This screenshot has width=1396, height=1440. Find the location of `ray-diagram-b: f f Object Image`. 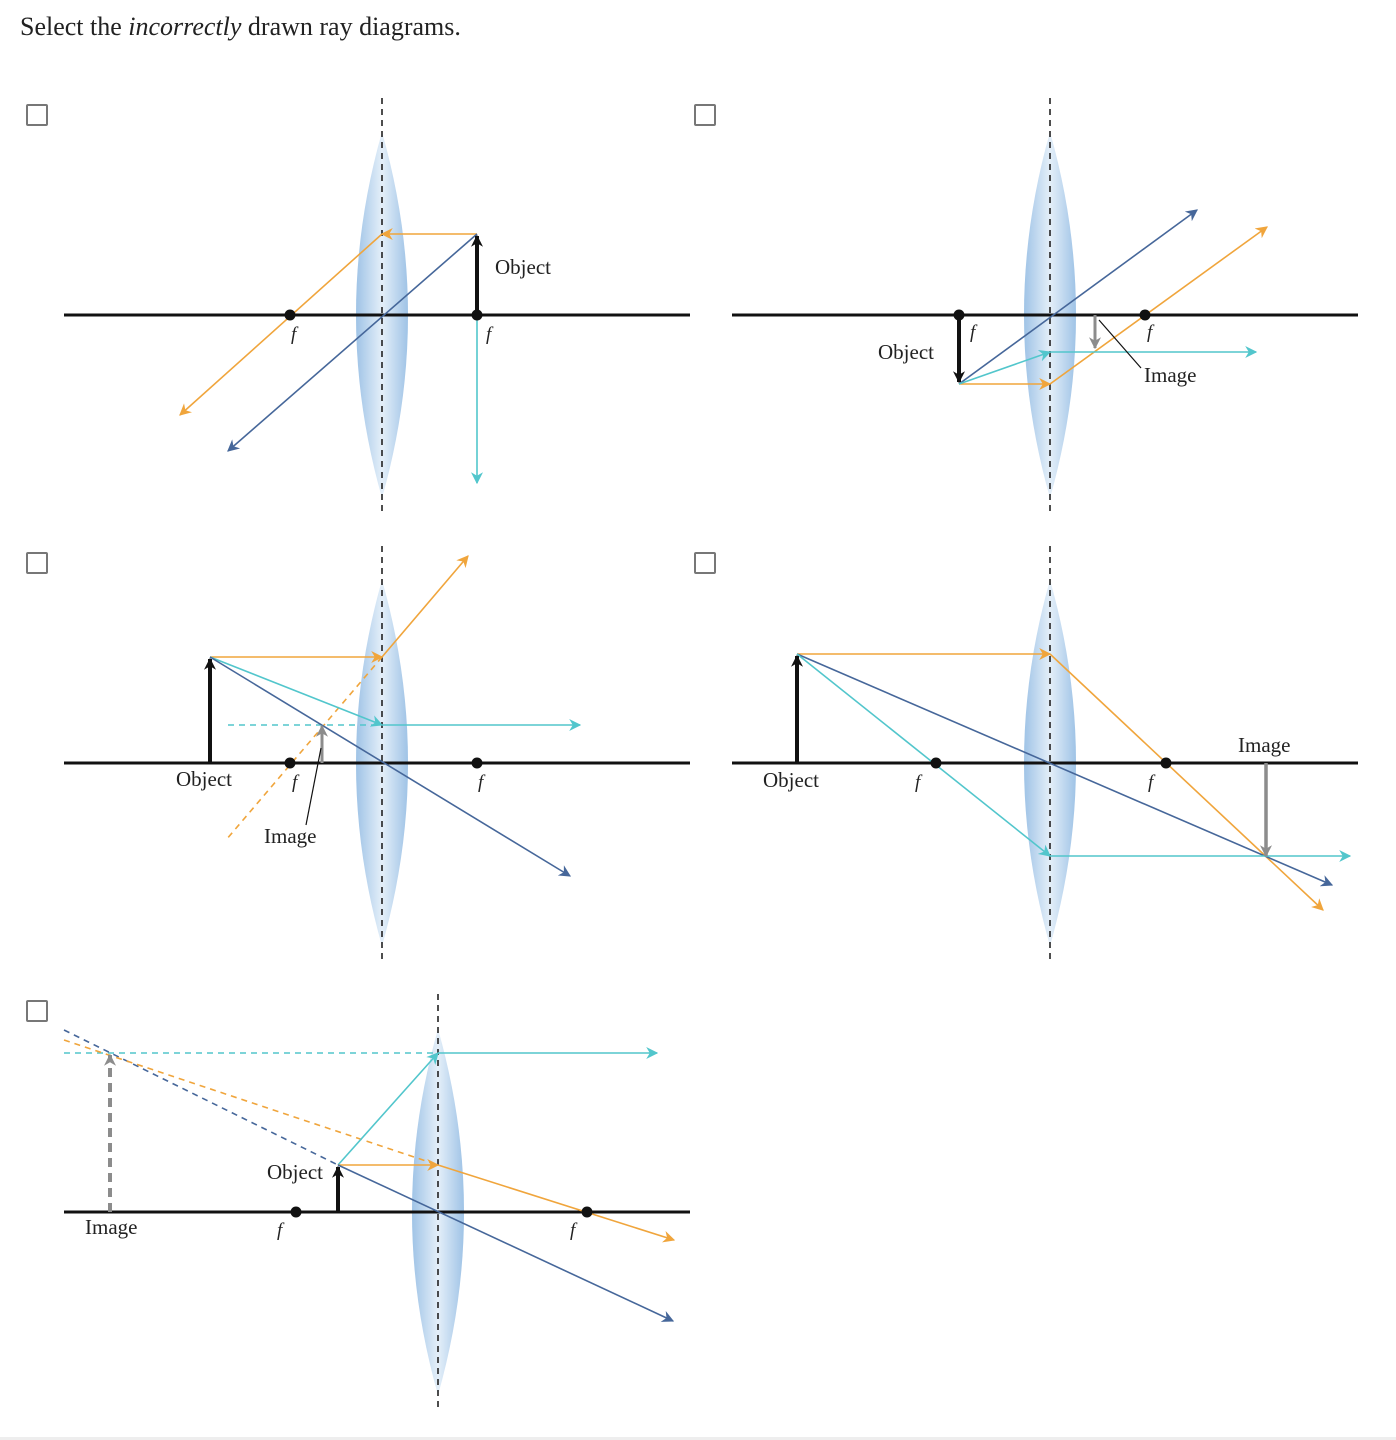

ray-diagram-b: f f Object Image is located at coordinates (1045, 305).